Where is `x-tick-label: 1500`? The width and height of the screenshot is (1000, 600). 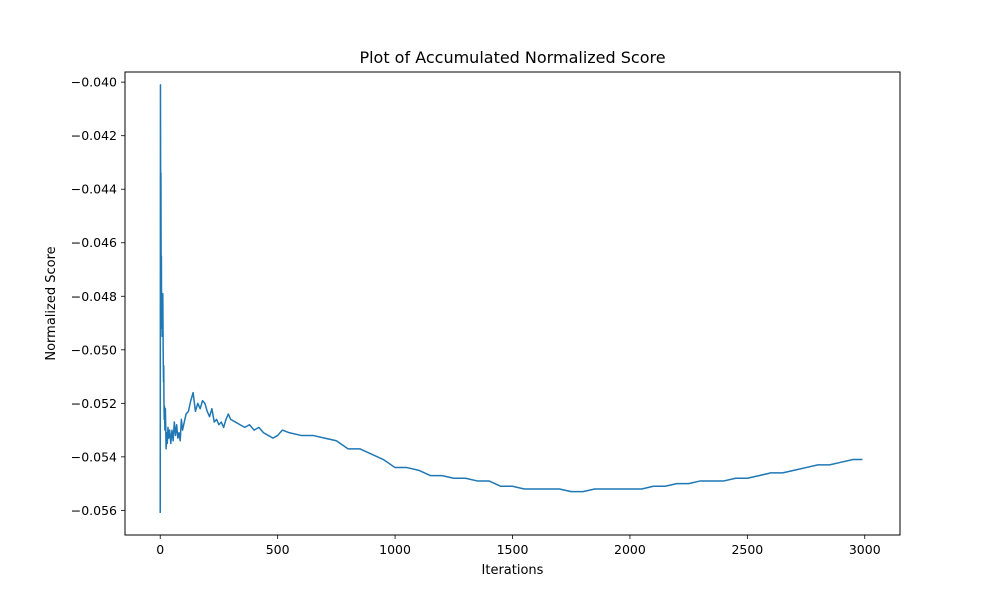 x-tick-label: 1500 is located at coordinates (513, 549).